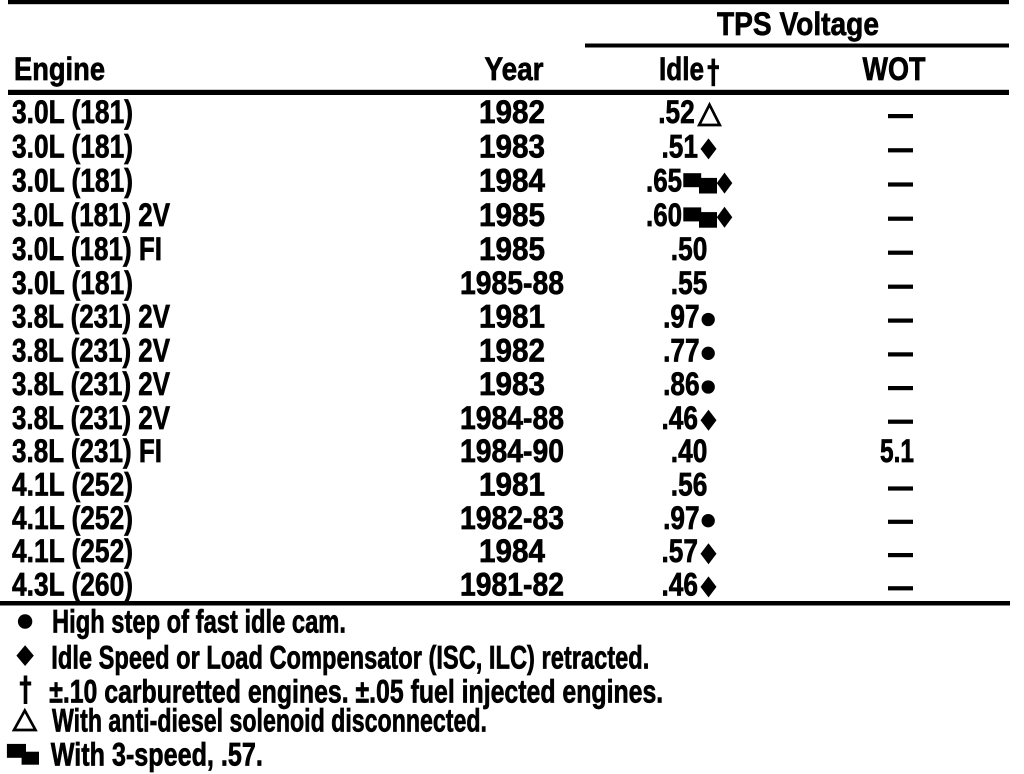 This screenshot has height=774, width=1024. What do you see at coordinates (681, 384) in the screenshot?
I see `svg-text: .86` at bounding box center [681, 384].